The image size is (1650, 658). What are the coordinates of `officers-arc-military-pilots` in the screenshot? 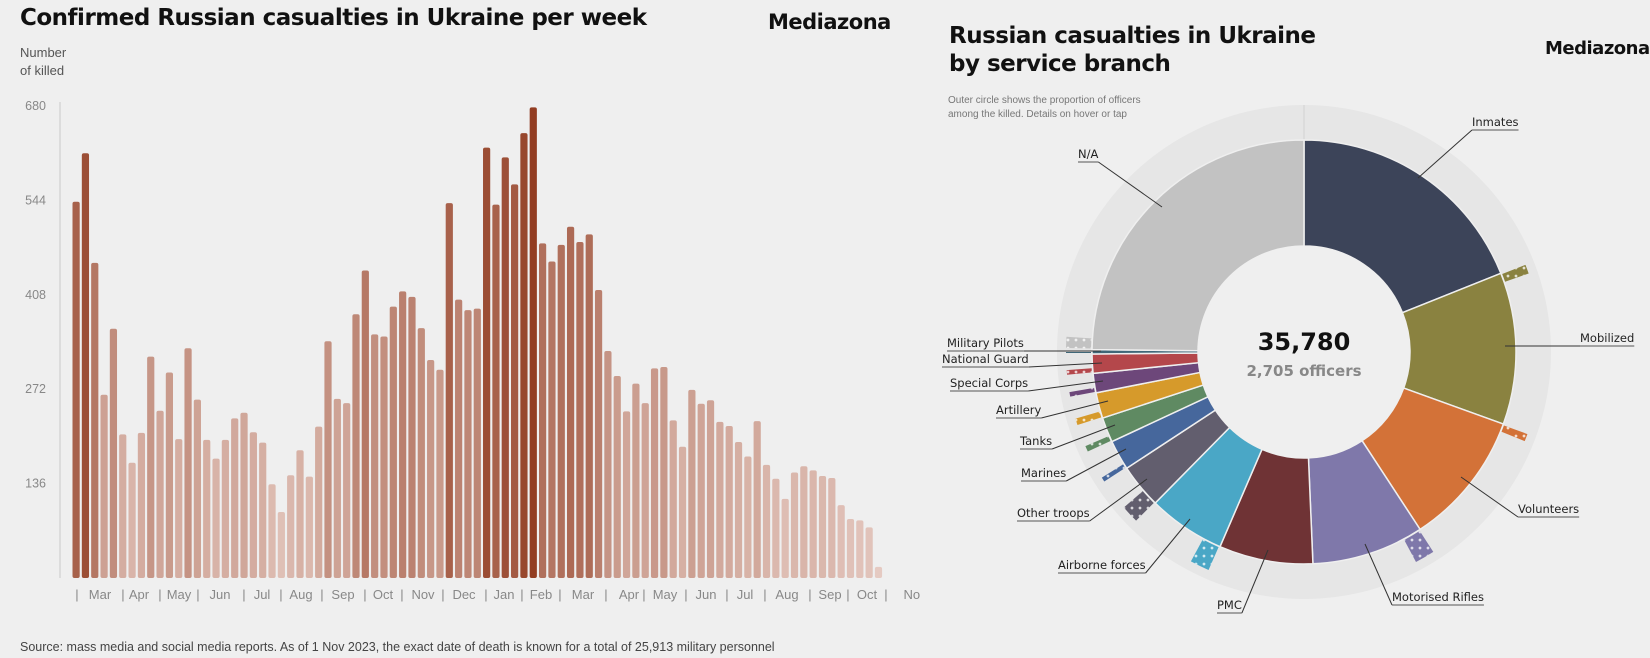 It's located at (1079, 353).